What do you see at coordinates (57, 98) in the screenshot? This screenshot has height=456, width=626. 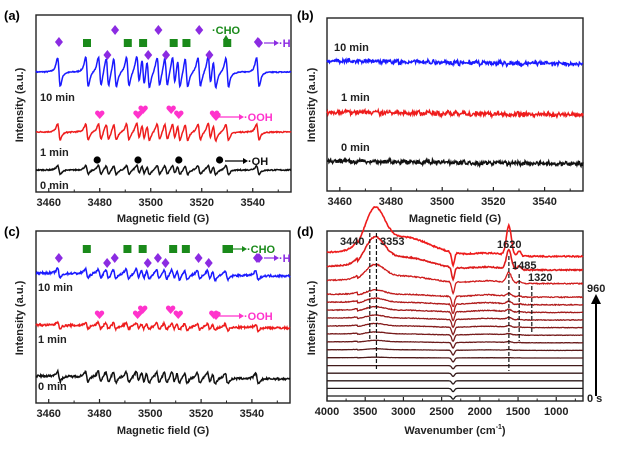 I see `series-label-a-10min: 10 min` at bounding box center [57, 98].